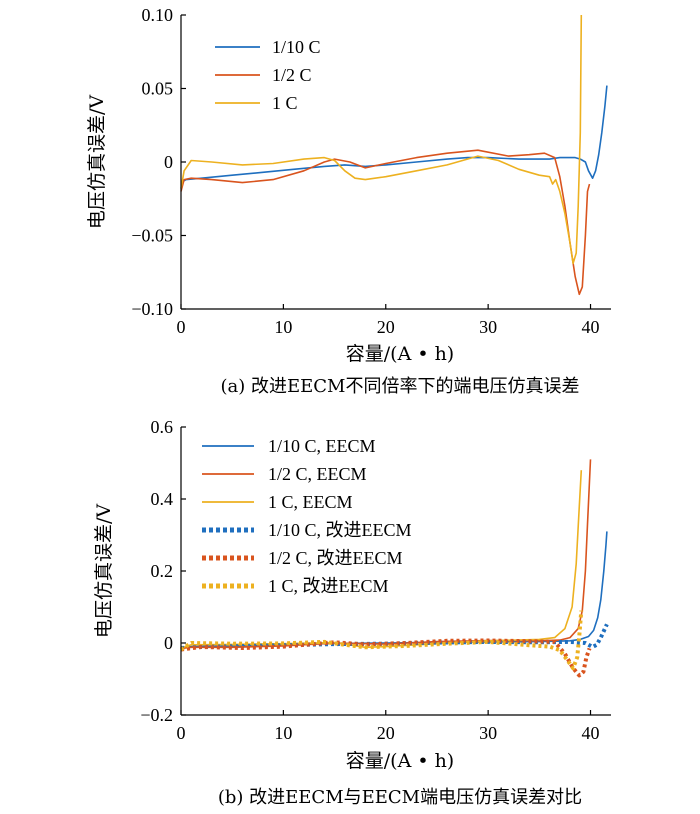  What do you see at coordinates (394, 636) in the screenshot?
I see `series-line-b-4-1-10-c-eecm` at bounding box center [394, 636].